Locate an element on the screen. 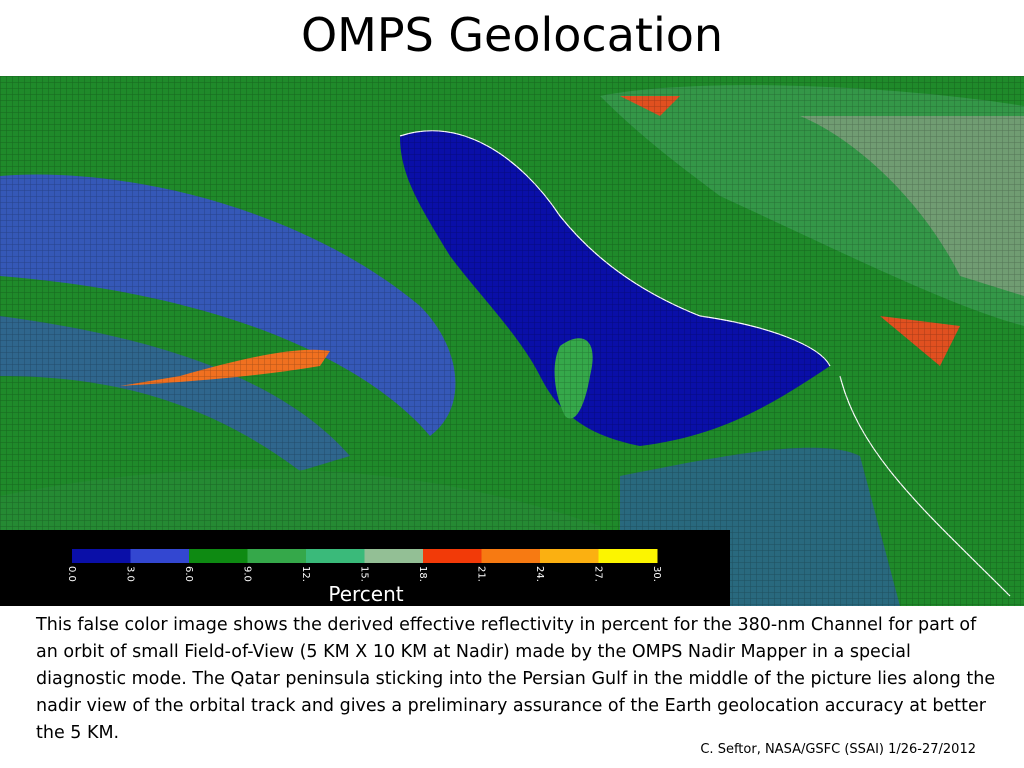  colorbar-tick-label: 12. is located at coordinates (305, 574).